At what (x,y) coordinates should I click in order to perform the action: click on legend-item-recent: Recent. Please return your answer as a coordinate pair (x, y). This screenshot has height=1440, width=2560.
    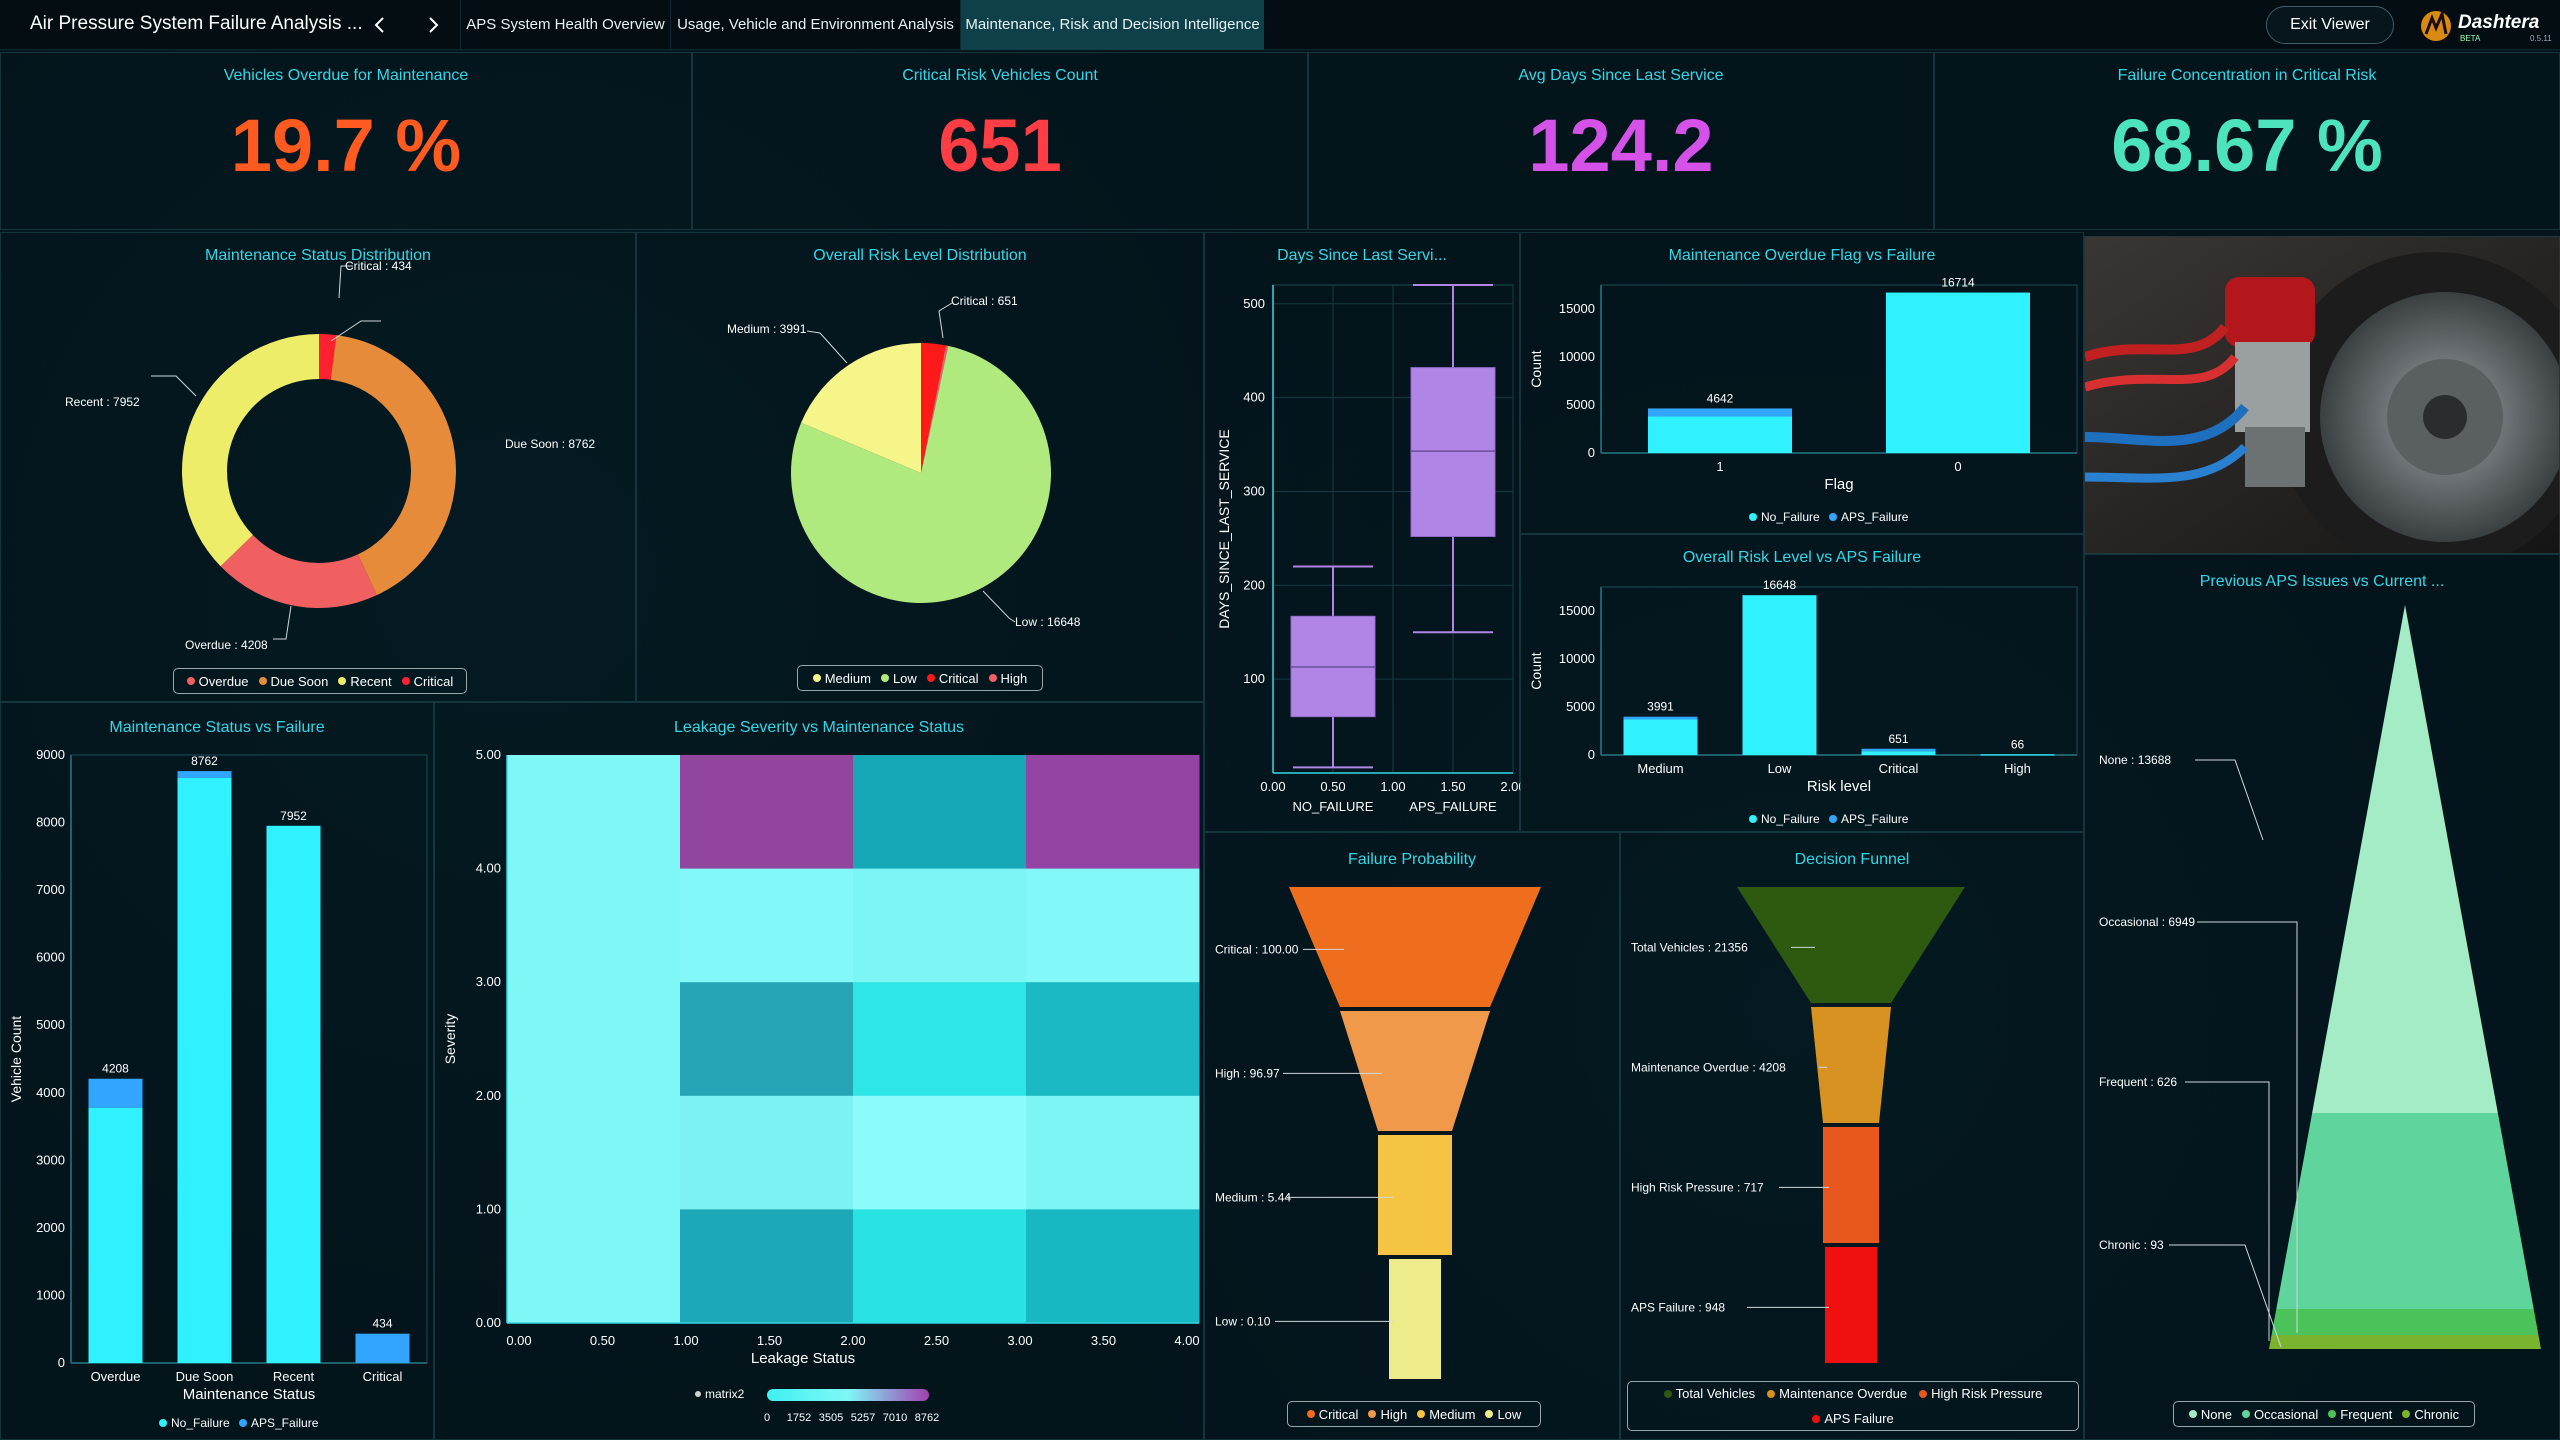
    Looking at the image, I should click on (365, 681).